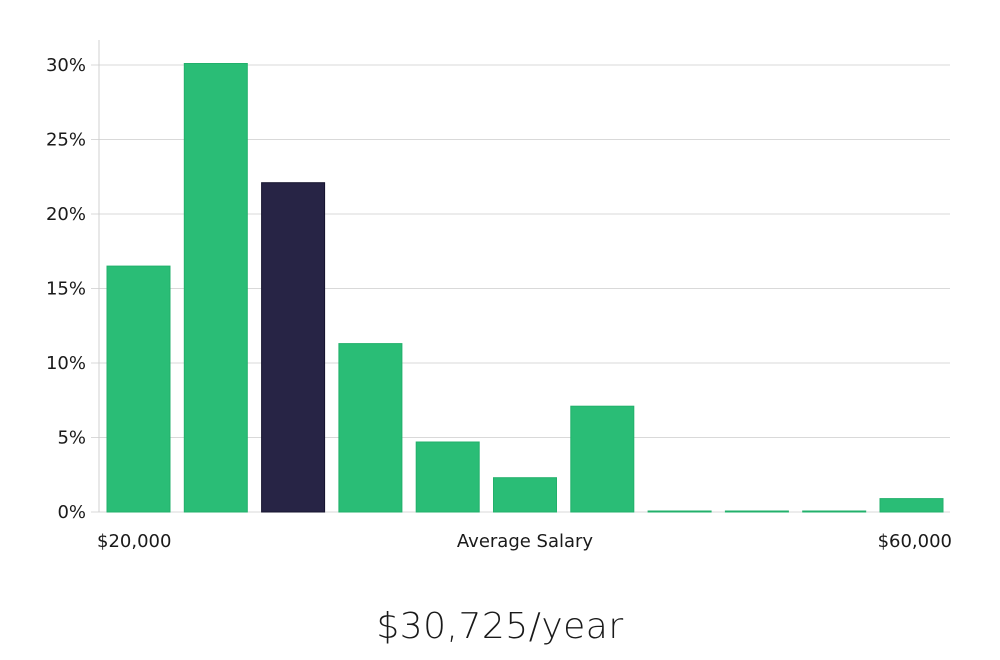 The image size is (1000, 660). I want to click on y-tick-label: 0%, so click(71, 512).